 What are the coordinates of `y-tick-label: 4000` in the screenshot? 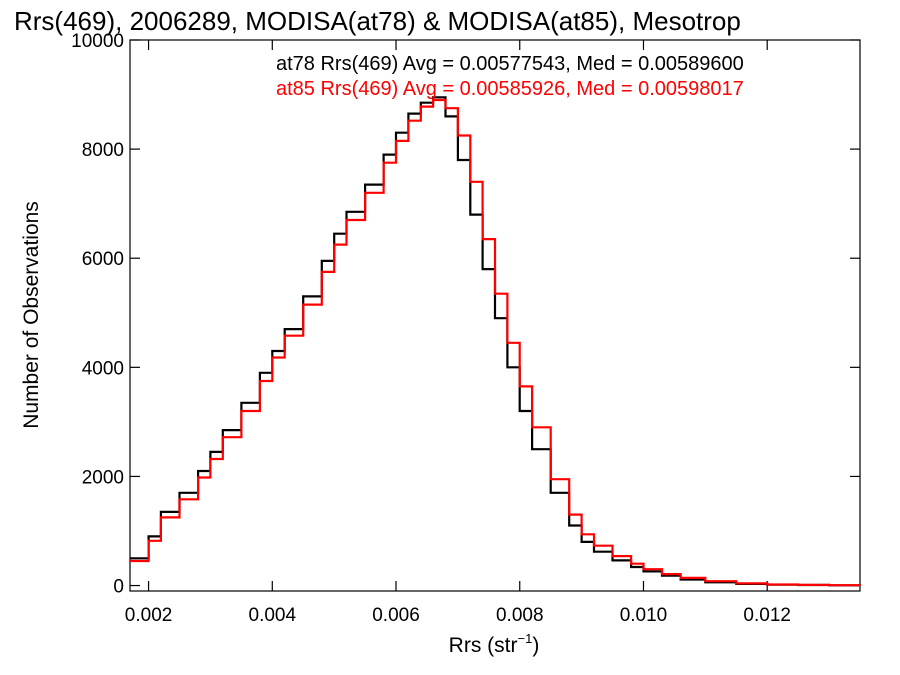 It's located at (103, 368).